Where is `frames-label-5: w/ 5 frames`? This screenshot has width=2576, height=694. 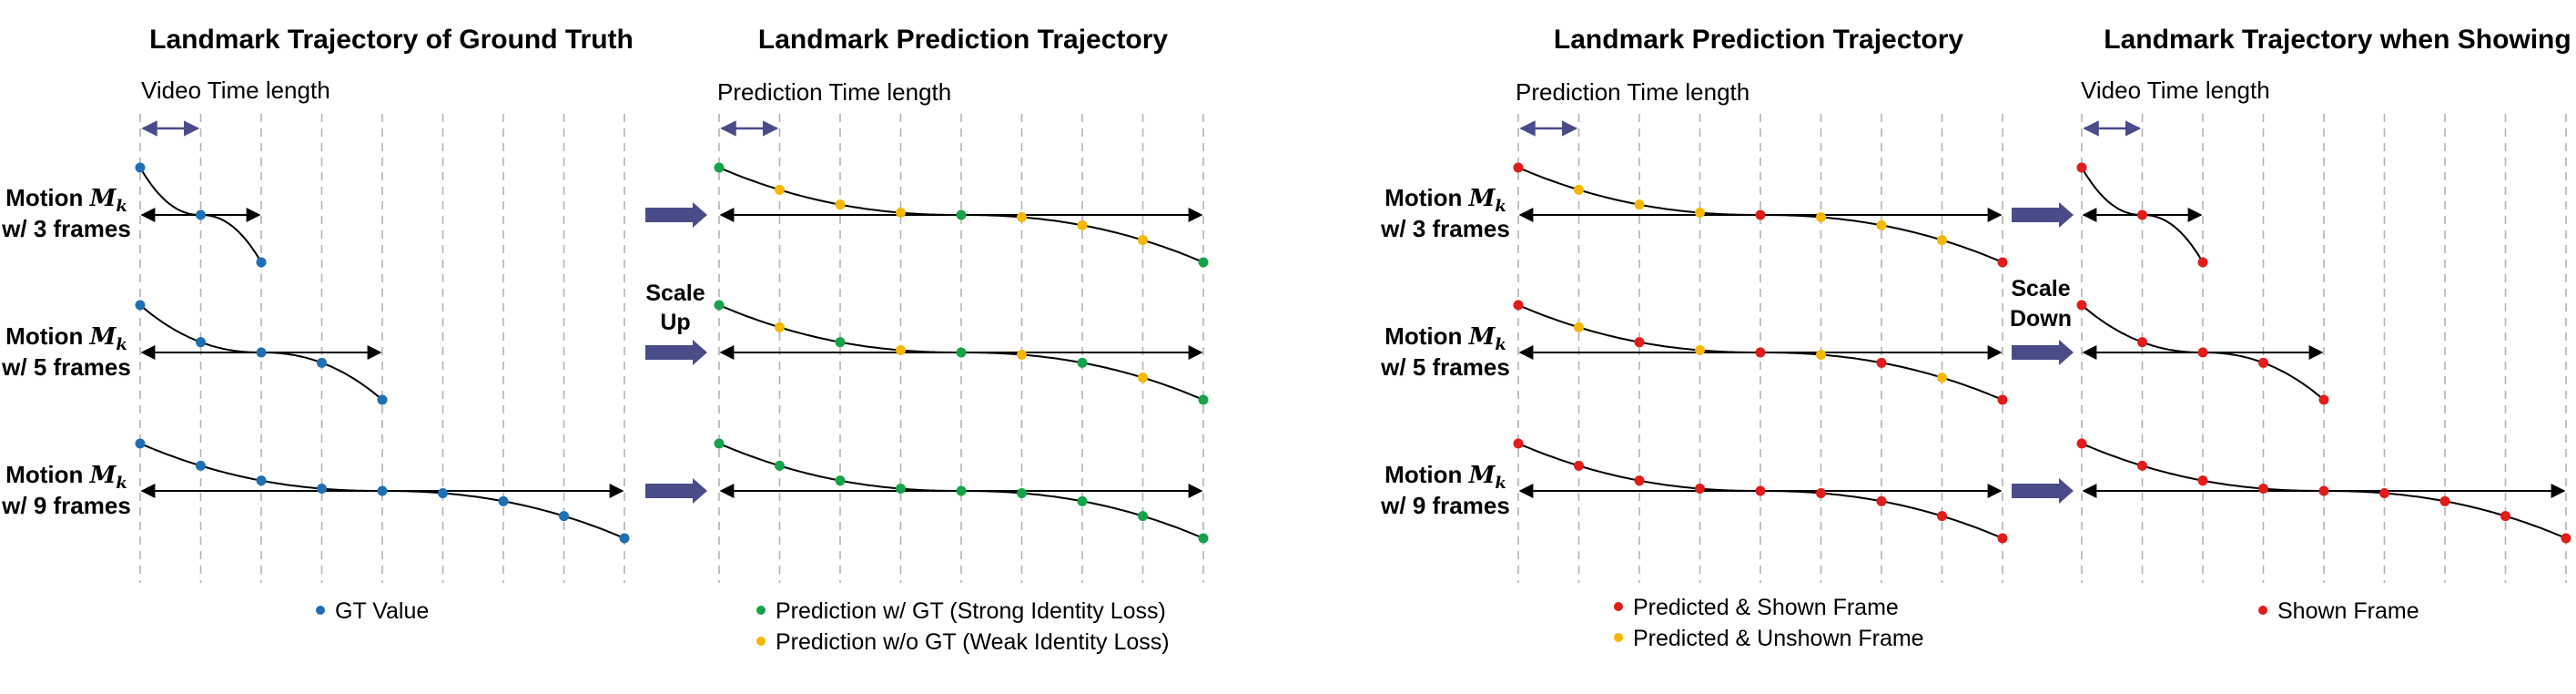 frames-label-5: w/ 5 frames is located at coordinates (1445, 367).